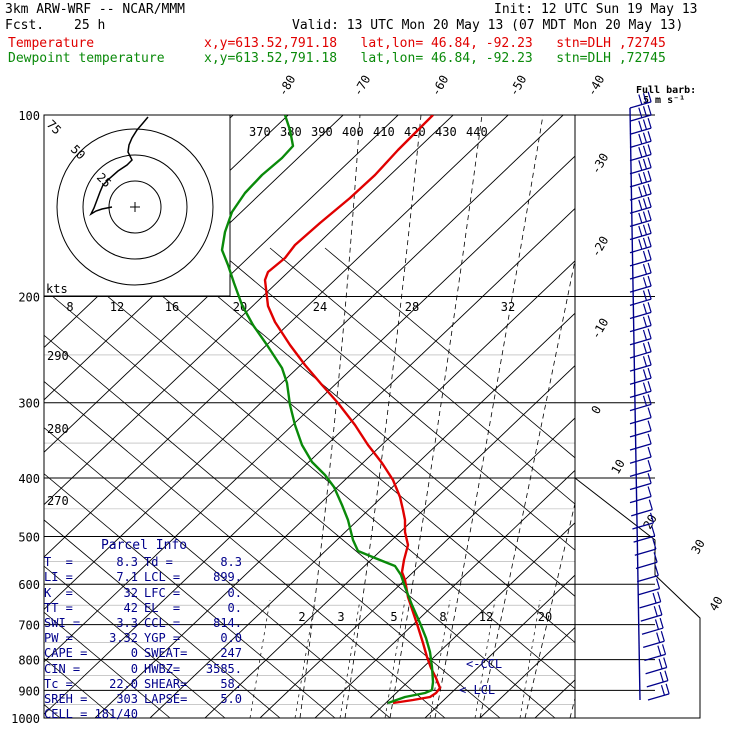  I want to click on theta-e-label: 440, so click(477, 132).